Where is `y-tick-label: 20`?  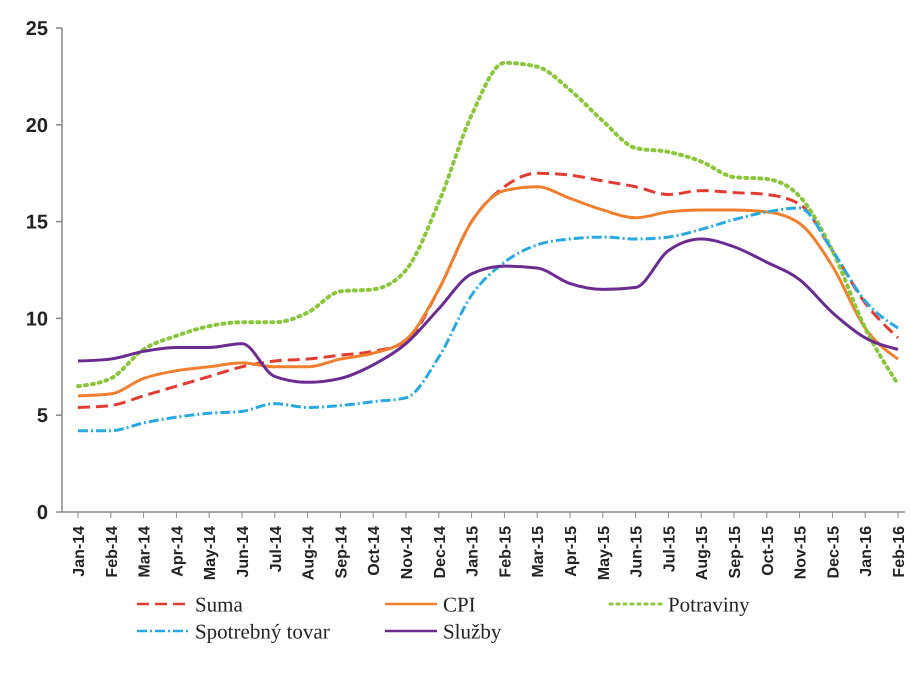 y-tick-label: 20 is located at coordinates (37, 125).